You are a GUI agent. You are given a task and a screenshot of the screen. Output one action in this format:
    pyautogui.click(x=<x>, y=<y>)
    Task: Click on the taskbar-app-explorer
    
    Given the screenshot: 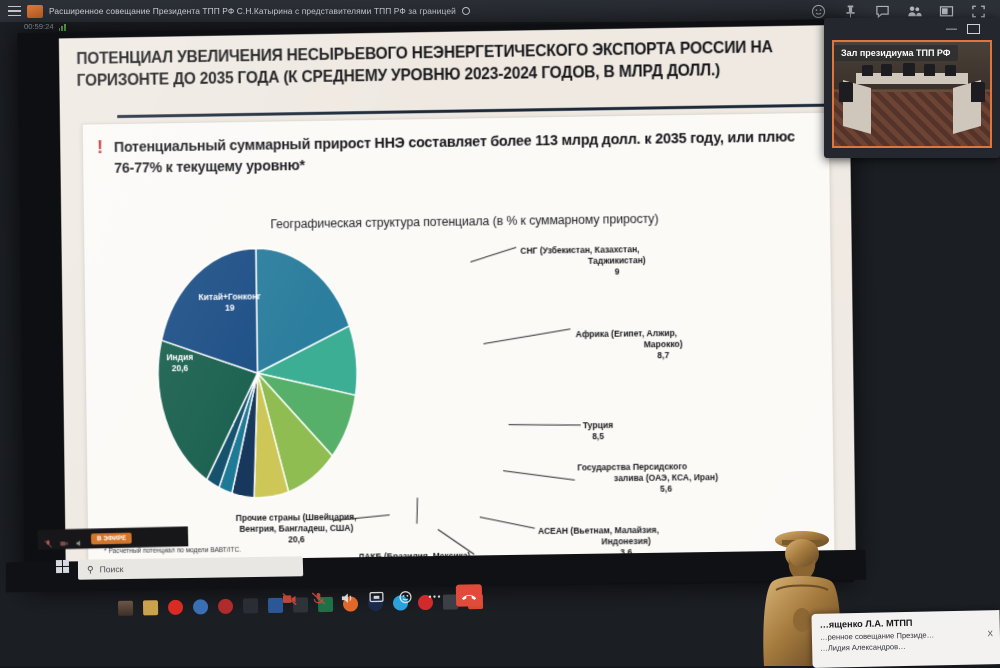 What is the action you would take?
    pyautogui.click(x=150, y=607)
    